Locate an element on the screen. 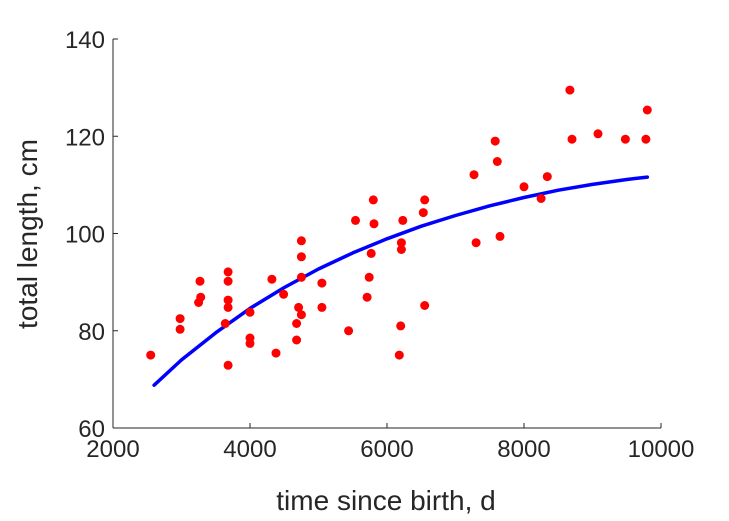 The image size is (729, 521). y-axis-label: total length, cm is located at coordinates (27, 234).